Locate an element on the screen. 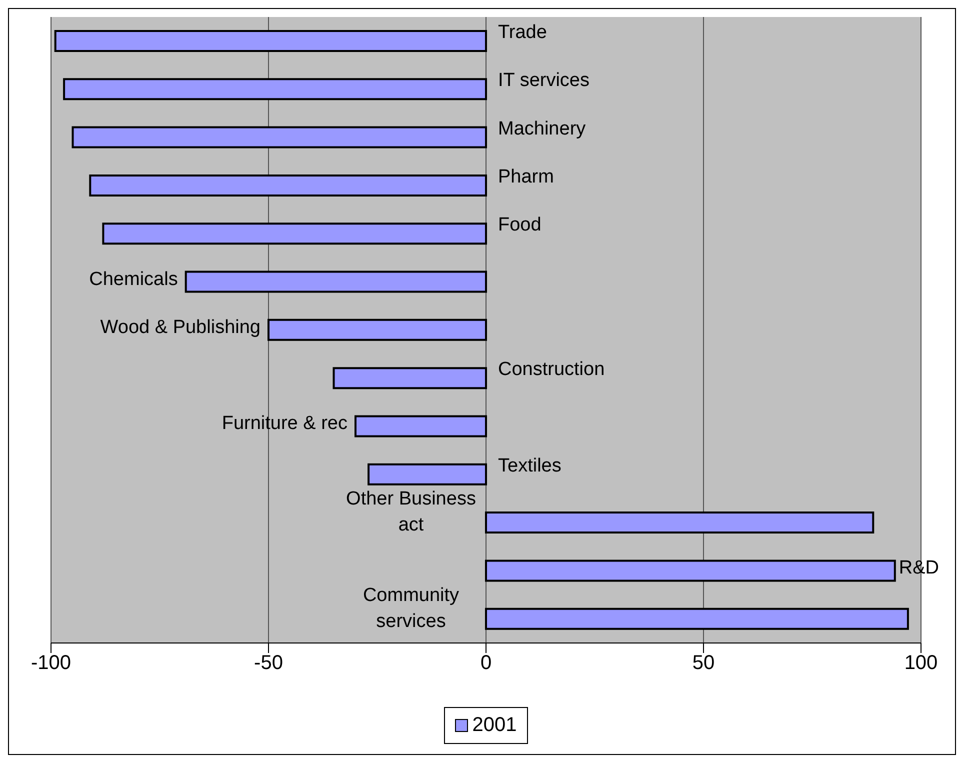 This screenshot has width=964, height=763. x-tick-label: 100 is located at coordinates (921, 663).